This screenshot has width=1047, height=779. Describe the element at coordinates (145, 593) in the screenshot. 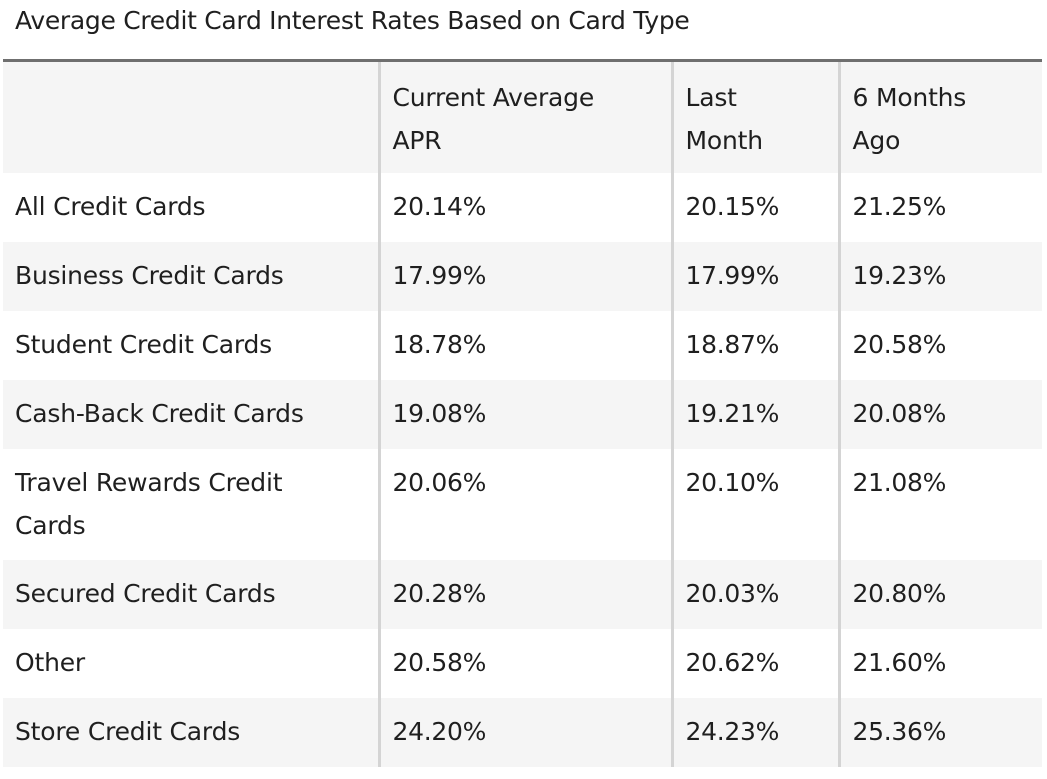

I see `row-label: Secured Credit Cards` at that location.